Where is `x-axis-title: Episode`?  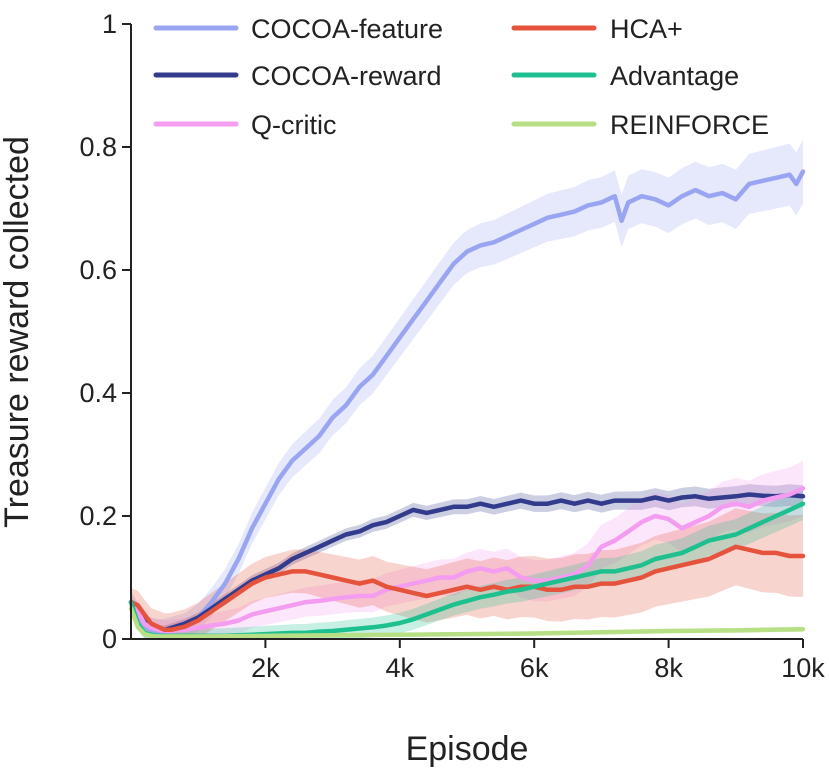
x-axis-title: Episode is located at coordinates (467, 749).